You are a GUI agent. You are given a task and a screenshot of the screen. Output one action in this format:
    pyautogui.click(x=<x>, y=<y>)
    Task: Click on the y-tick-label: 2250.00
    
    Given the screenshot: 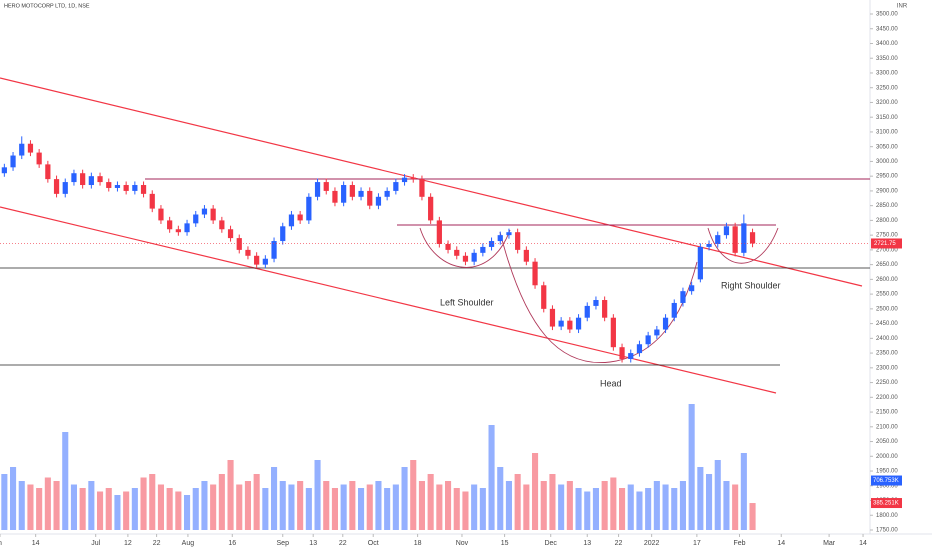 What is the action you would take?
    pyautogui.click(x=887, y=383)
    